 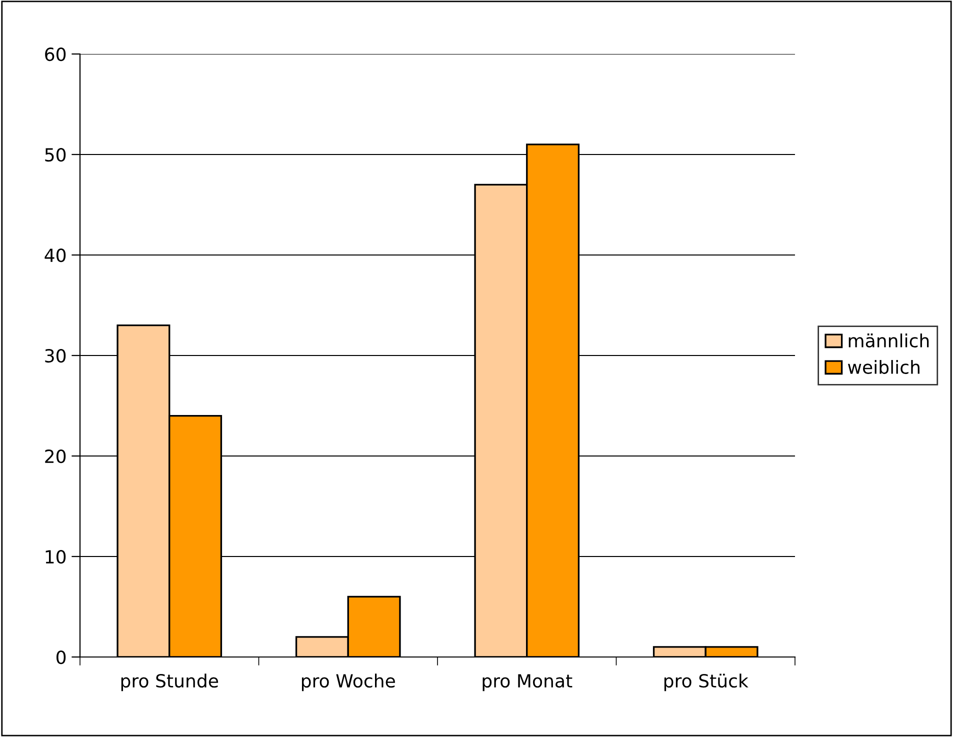 What do you see at coordinates (61, 657) in the screenshot?
I see `y-tick-label: 0` at bounding box center [61, 657].